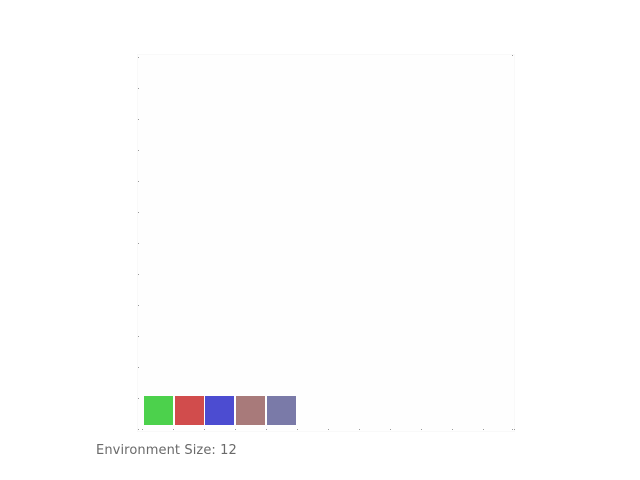  I want to click on red-block, so click(189, 410).